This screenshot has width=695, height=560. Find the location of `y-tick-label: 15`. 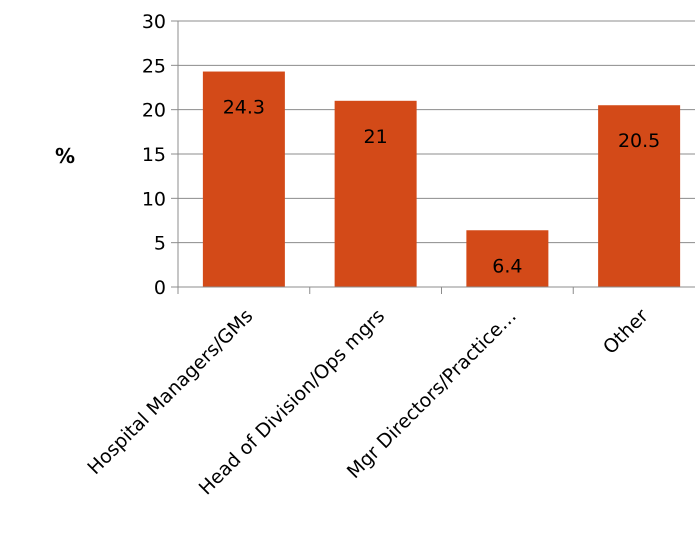

y-tick-label: 15 is located at coordinates (154, 155).